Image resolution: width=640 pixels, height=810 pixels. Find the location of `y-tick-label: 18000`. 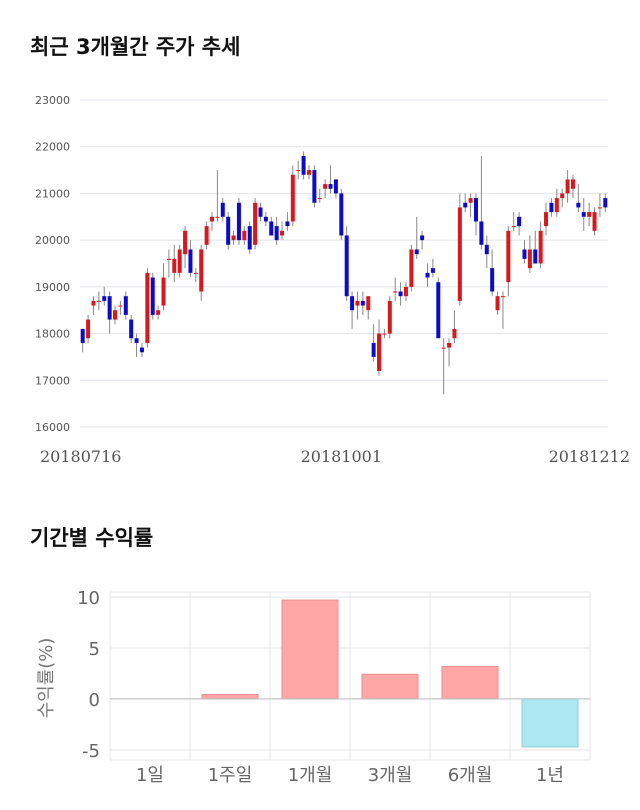

y-tick-label: 18000 is located at coordinates (52, 334).